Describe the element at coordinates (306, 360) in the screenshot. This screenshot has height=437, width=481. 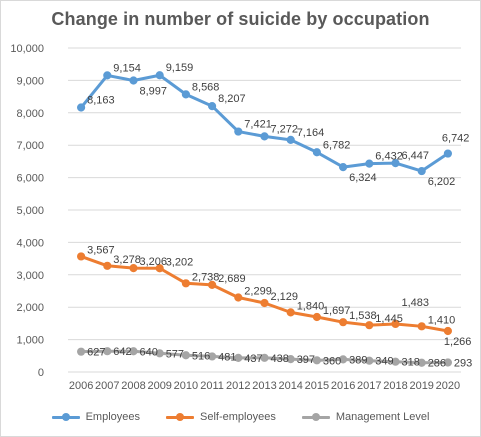
I see `data-label-management-level: 397` at that location.